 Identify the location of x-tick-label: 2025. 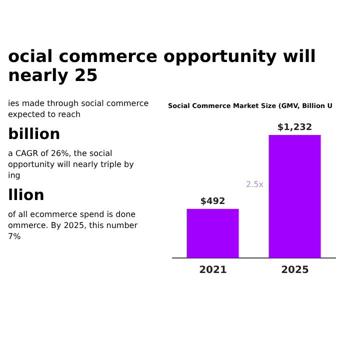
(295, 270).